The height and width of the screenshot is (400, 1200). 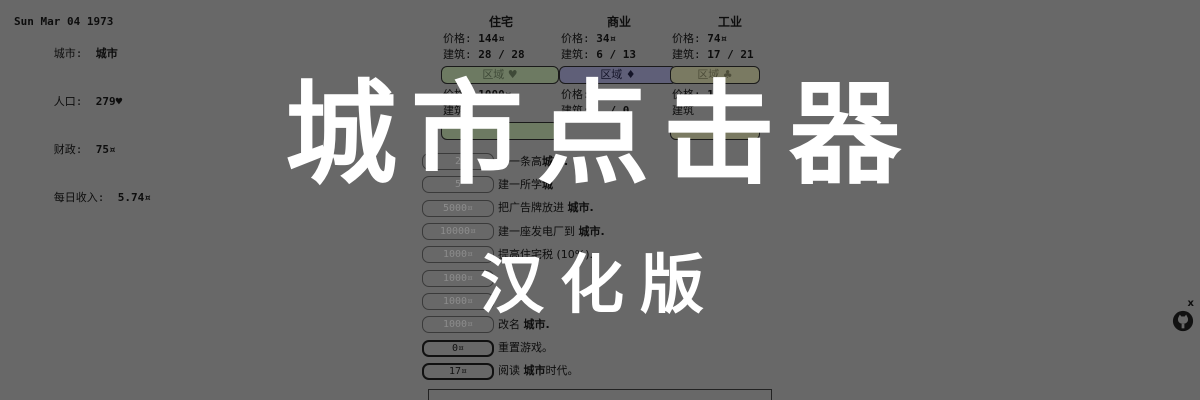 What do you see at coordinates (575, 94) in the screenshot?
I see `sector-upgrade-price: 价格:` at bounding box center [575, 94].